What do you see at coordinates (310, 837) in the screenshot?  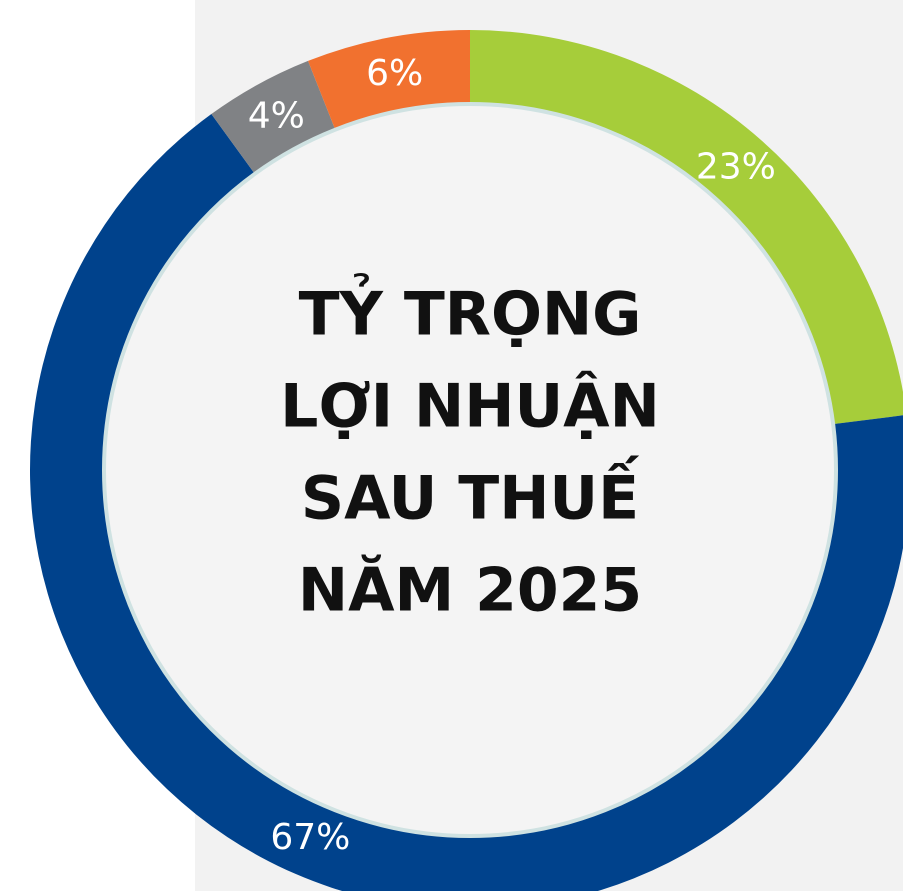 I see `data-label: 67%` at bounding box center [310, 837].